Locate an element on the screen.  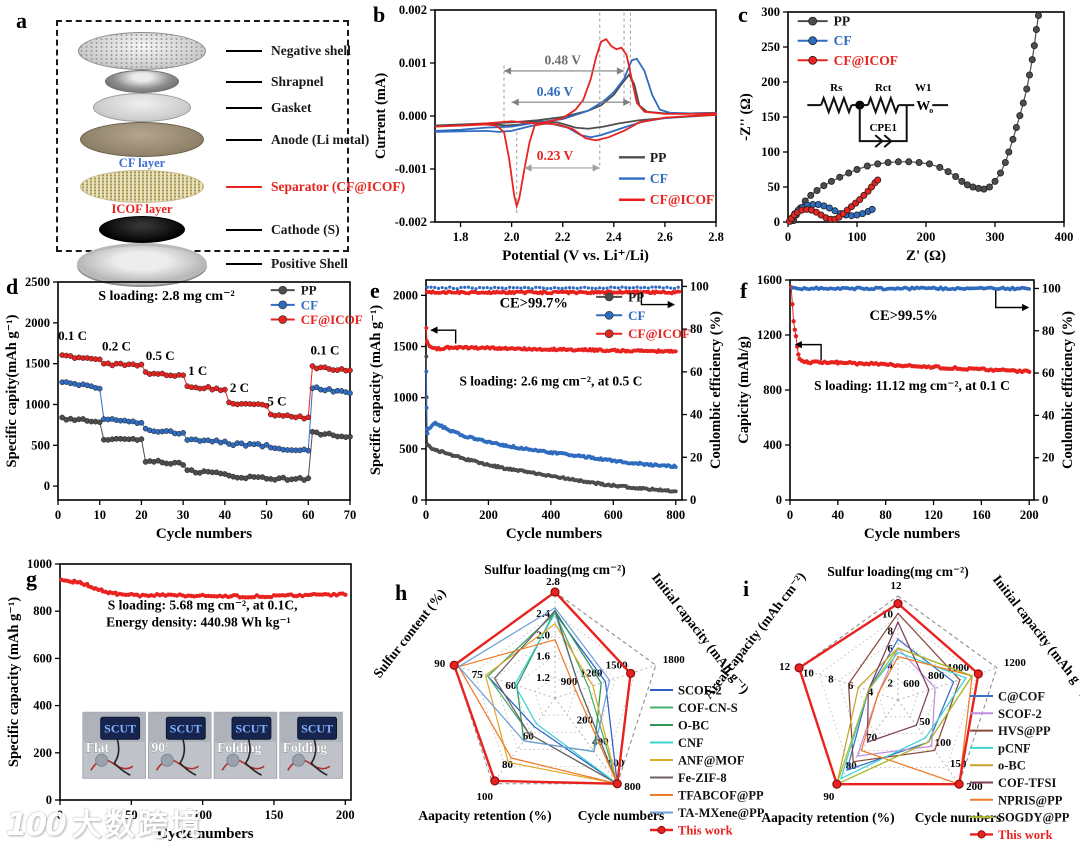
cathode-disc is located at coordinates (142, 229).